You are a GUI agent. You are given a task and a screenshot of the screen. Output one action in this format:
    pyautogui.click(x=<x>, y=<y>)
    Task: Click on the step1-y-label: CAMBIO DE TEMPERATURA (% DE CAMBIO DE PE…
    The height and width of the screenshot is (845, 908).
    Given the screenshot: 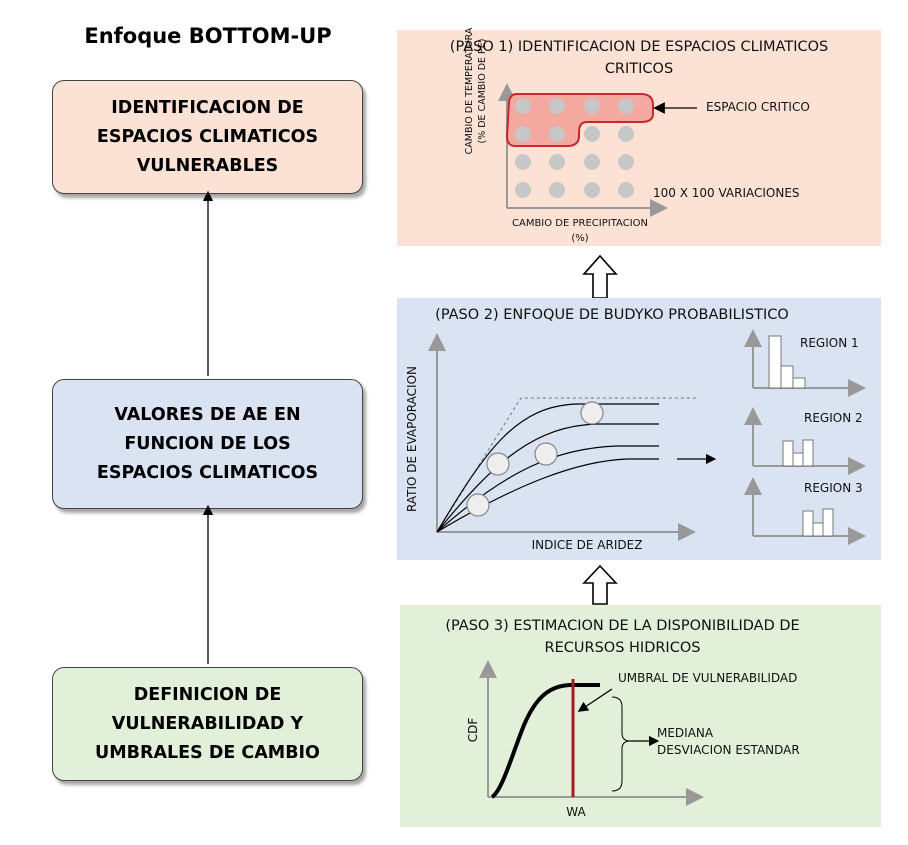 What is the action you would take?
    pyautogui.click(x=478, y=91)
    